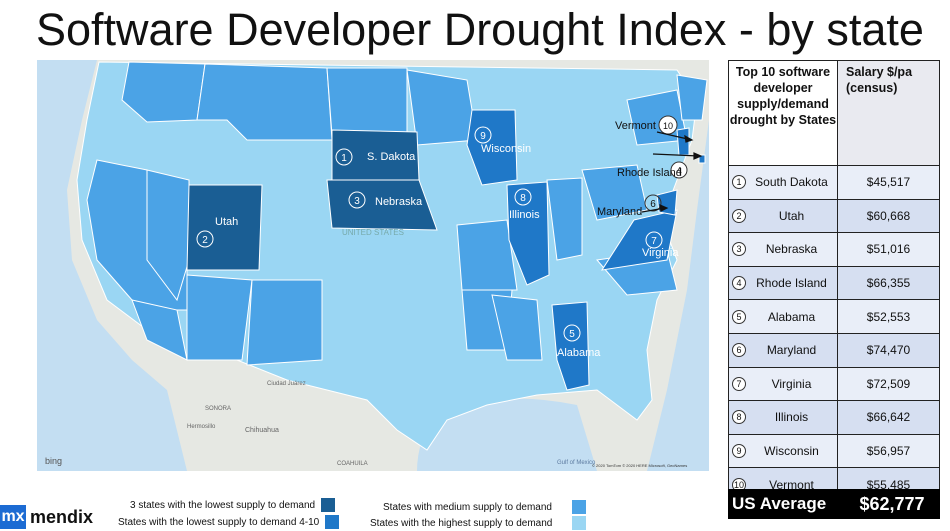  I want to click on state-name: Utah, so click(791, 215).